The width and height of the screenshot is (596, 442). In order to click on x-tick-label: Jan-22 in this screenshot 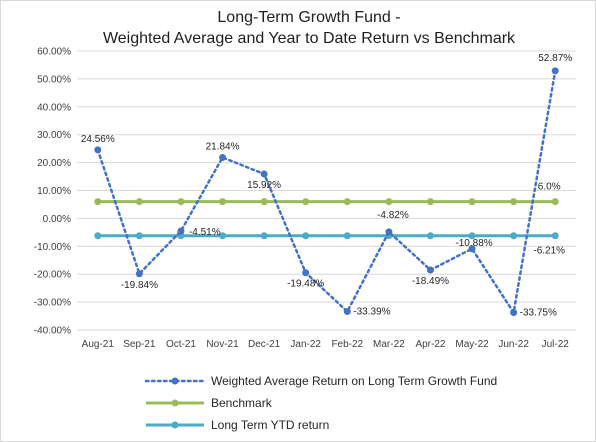, I will do `click(305, 344)`.